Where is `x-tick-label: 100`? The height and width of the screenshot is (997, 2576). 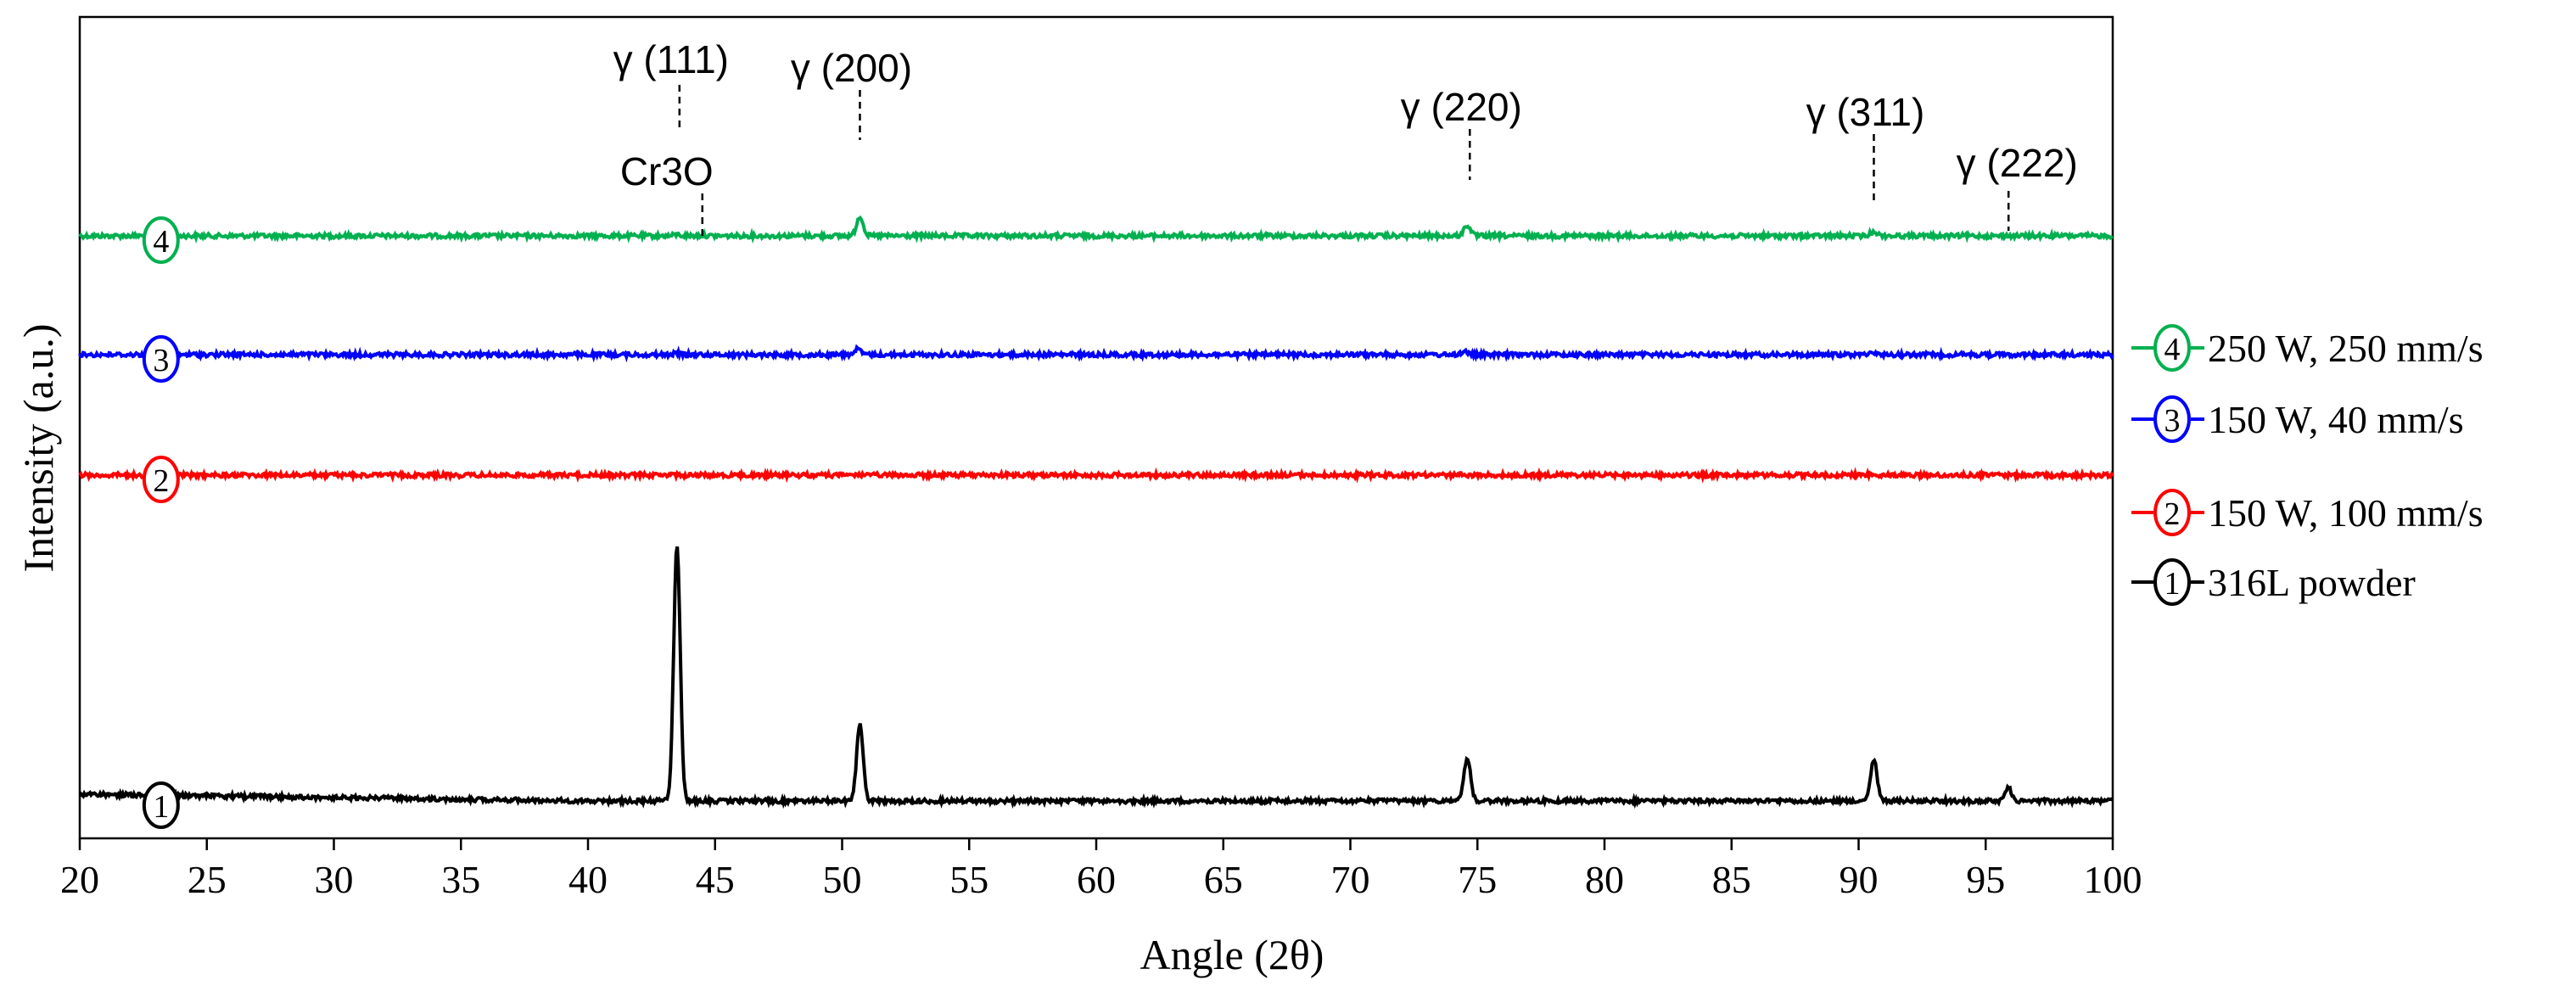 x-tick-label: 100 is located at coordinates (2113, 879).